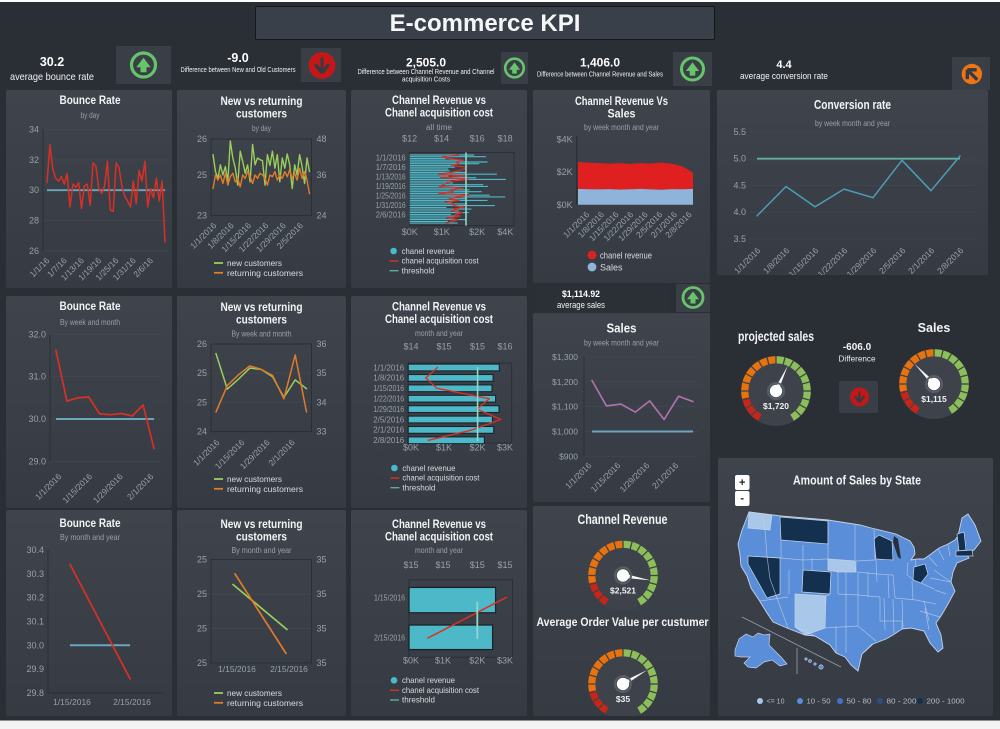 The height and width of the screenshot is (729, 1000). Describe the element at coordinates (322, 402) in the screenshot. I see `svg-text: 34` at that location.